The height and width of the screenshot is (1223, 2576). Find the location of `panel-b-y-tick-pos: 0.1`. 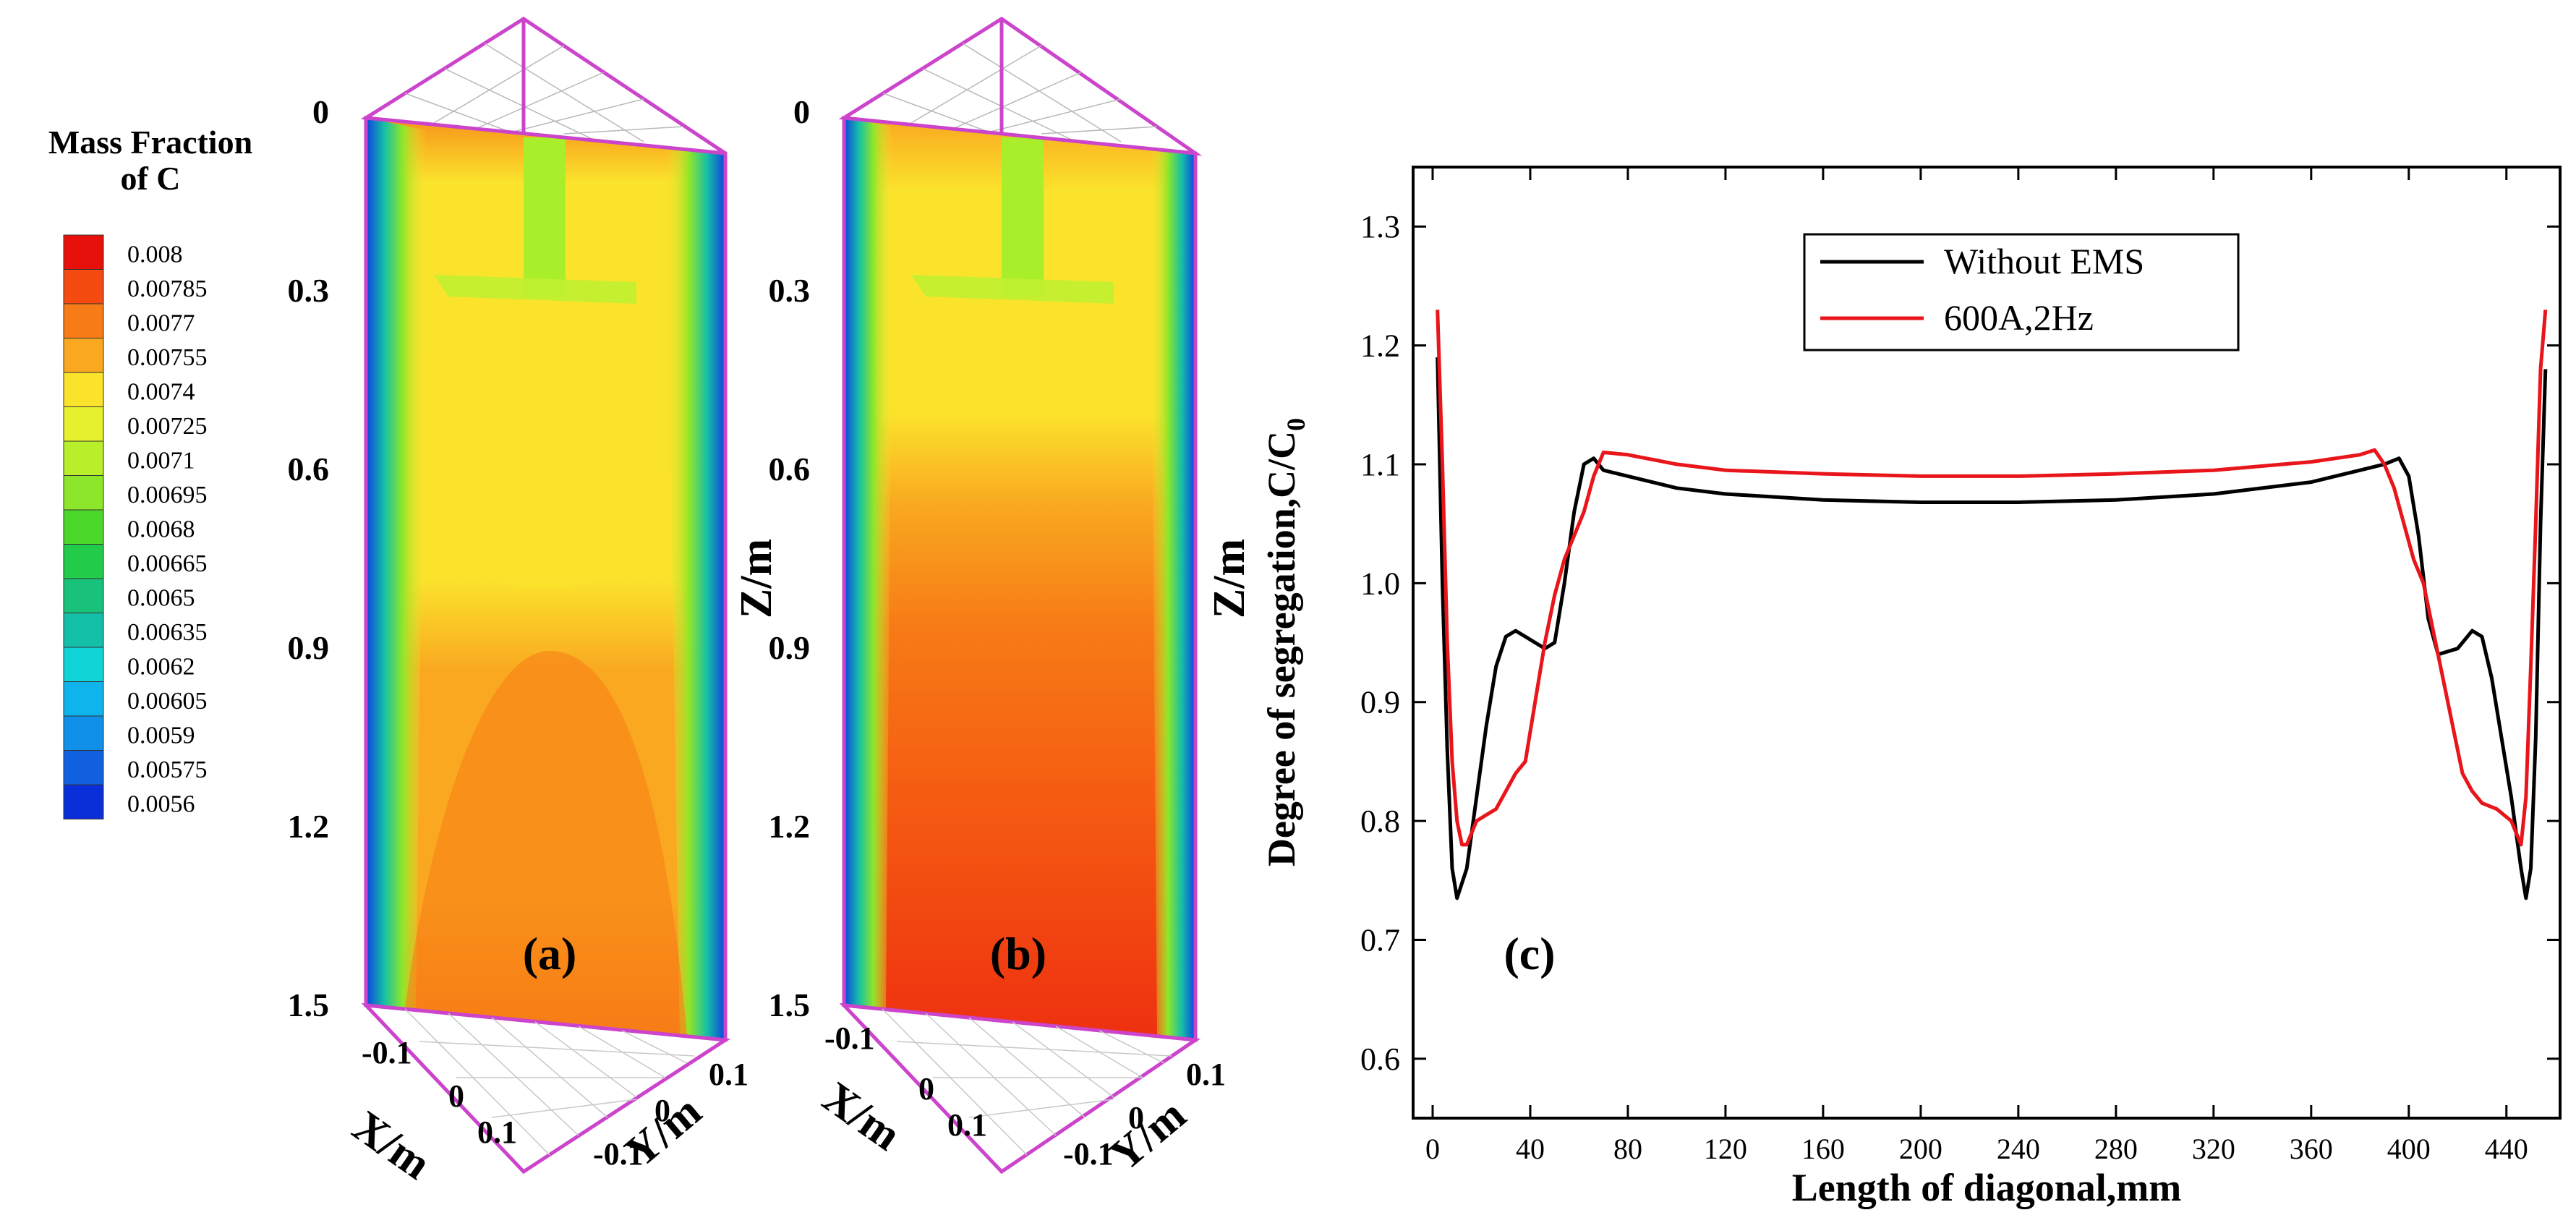

panel-b-y-tick-pos: 0.1 is located at coordinates (1206, 1074).